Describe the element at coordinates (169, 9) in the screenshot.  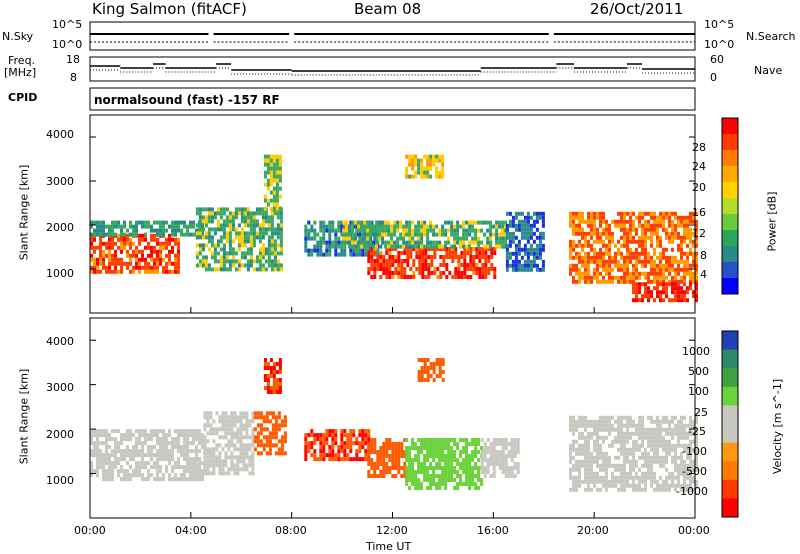
I see `station-title: King Salmon (fitACF)` at that location.